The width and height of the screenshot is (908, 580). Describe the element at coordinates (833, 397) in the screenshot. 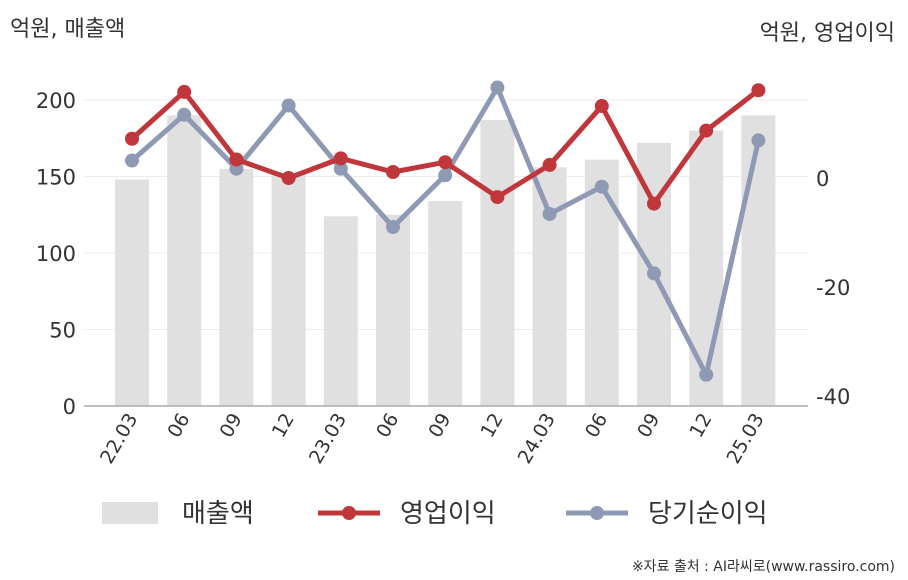

I see `right-tick-label: -40` at that location.